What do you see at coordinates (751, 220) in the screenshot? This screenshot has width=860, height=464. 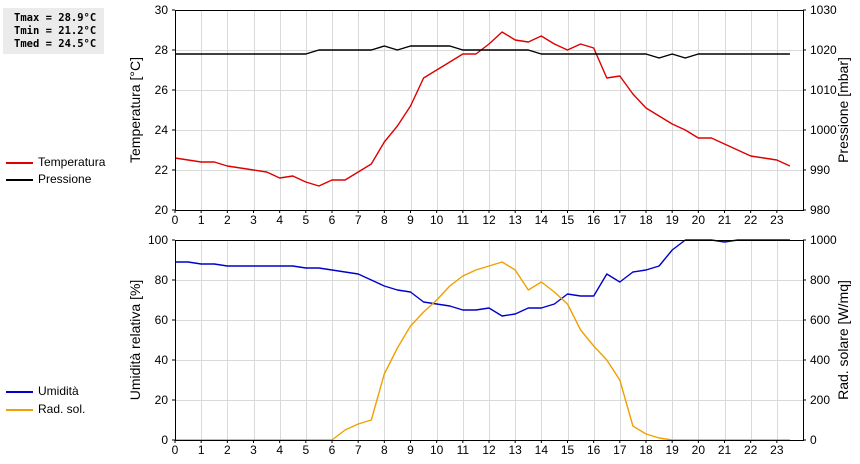 I see `top-x-tick-label-22: 22` at bounding box center [751, 220].